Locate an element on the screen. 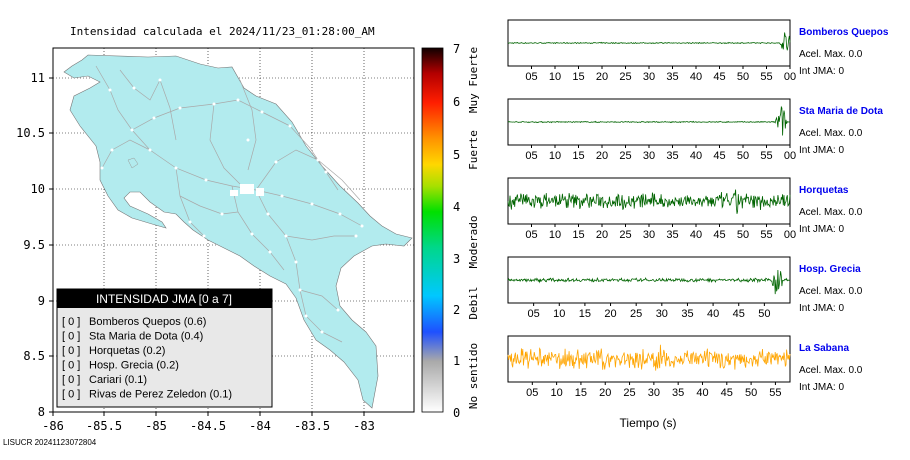 The height and width of the screenshot is (460, 910). station-name: Hosp. Grecia is located at coordinates (830, 269).